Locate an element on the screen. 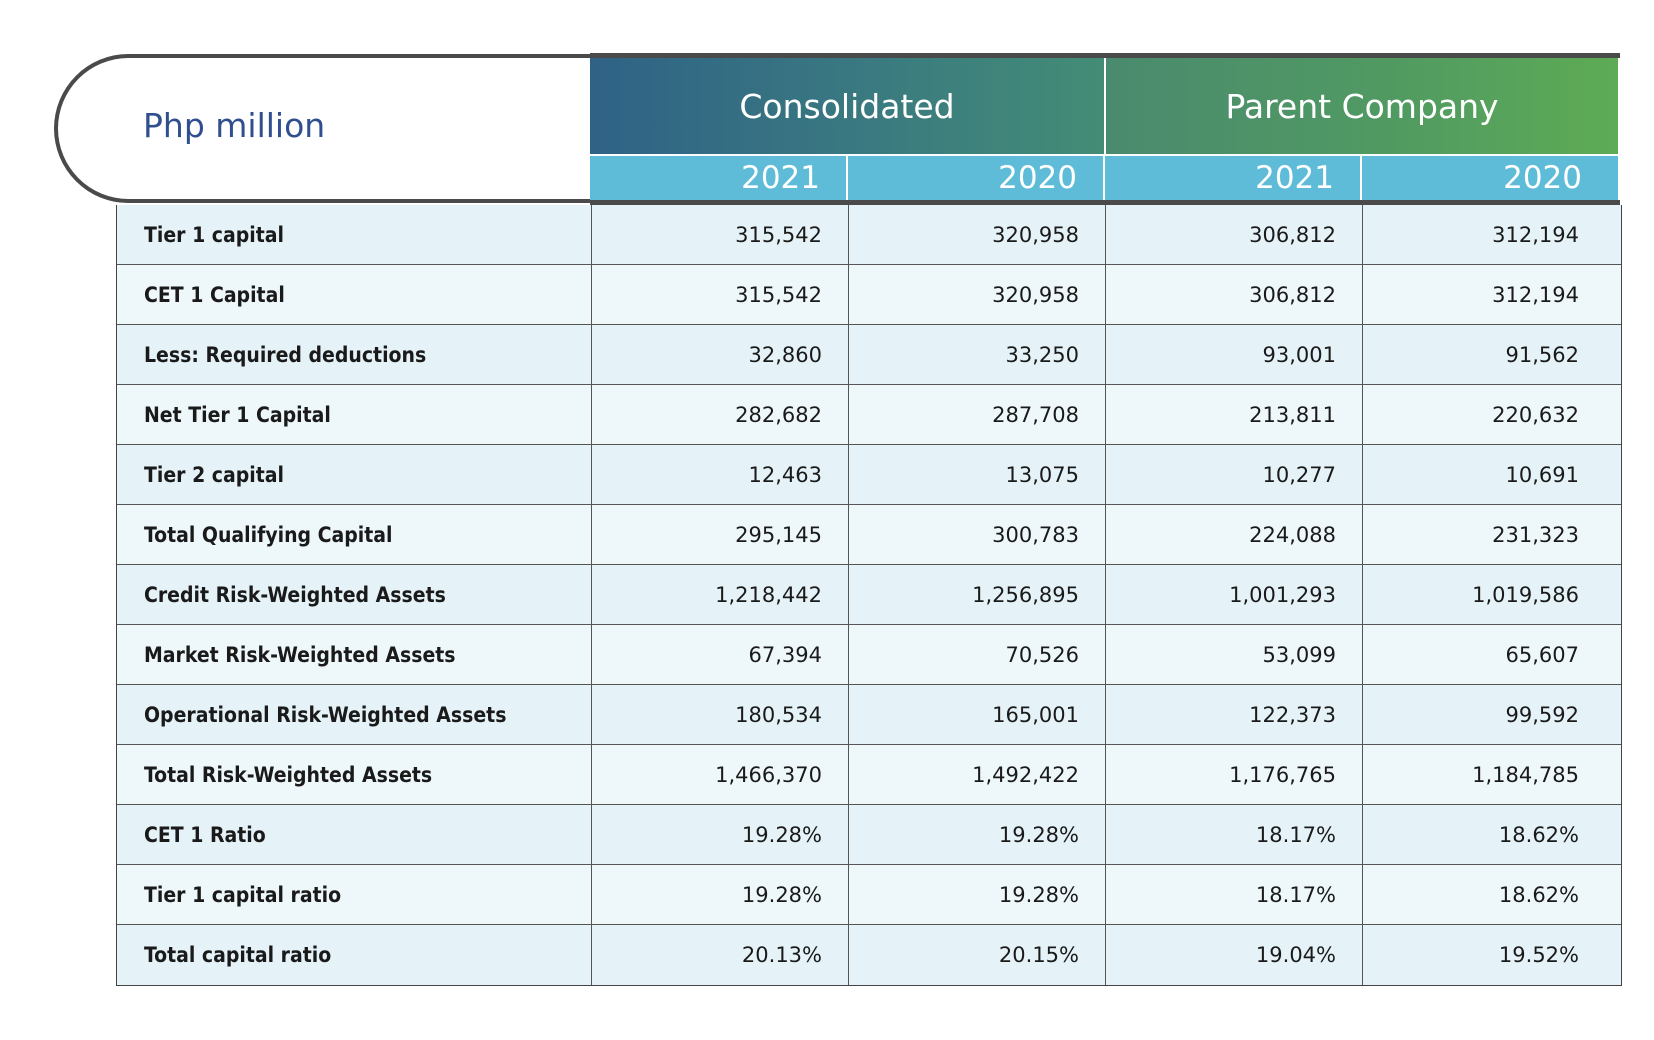 The width and height of the screenshot is (1654, 1040). value-cell: 99,592 is located at coordinates (1490, 714).